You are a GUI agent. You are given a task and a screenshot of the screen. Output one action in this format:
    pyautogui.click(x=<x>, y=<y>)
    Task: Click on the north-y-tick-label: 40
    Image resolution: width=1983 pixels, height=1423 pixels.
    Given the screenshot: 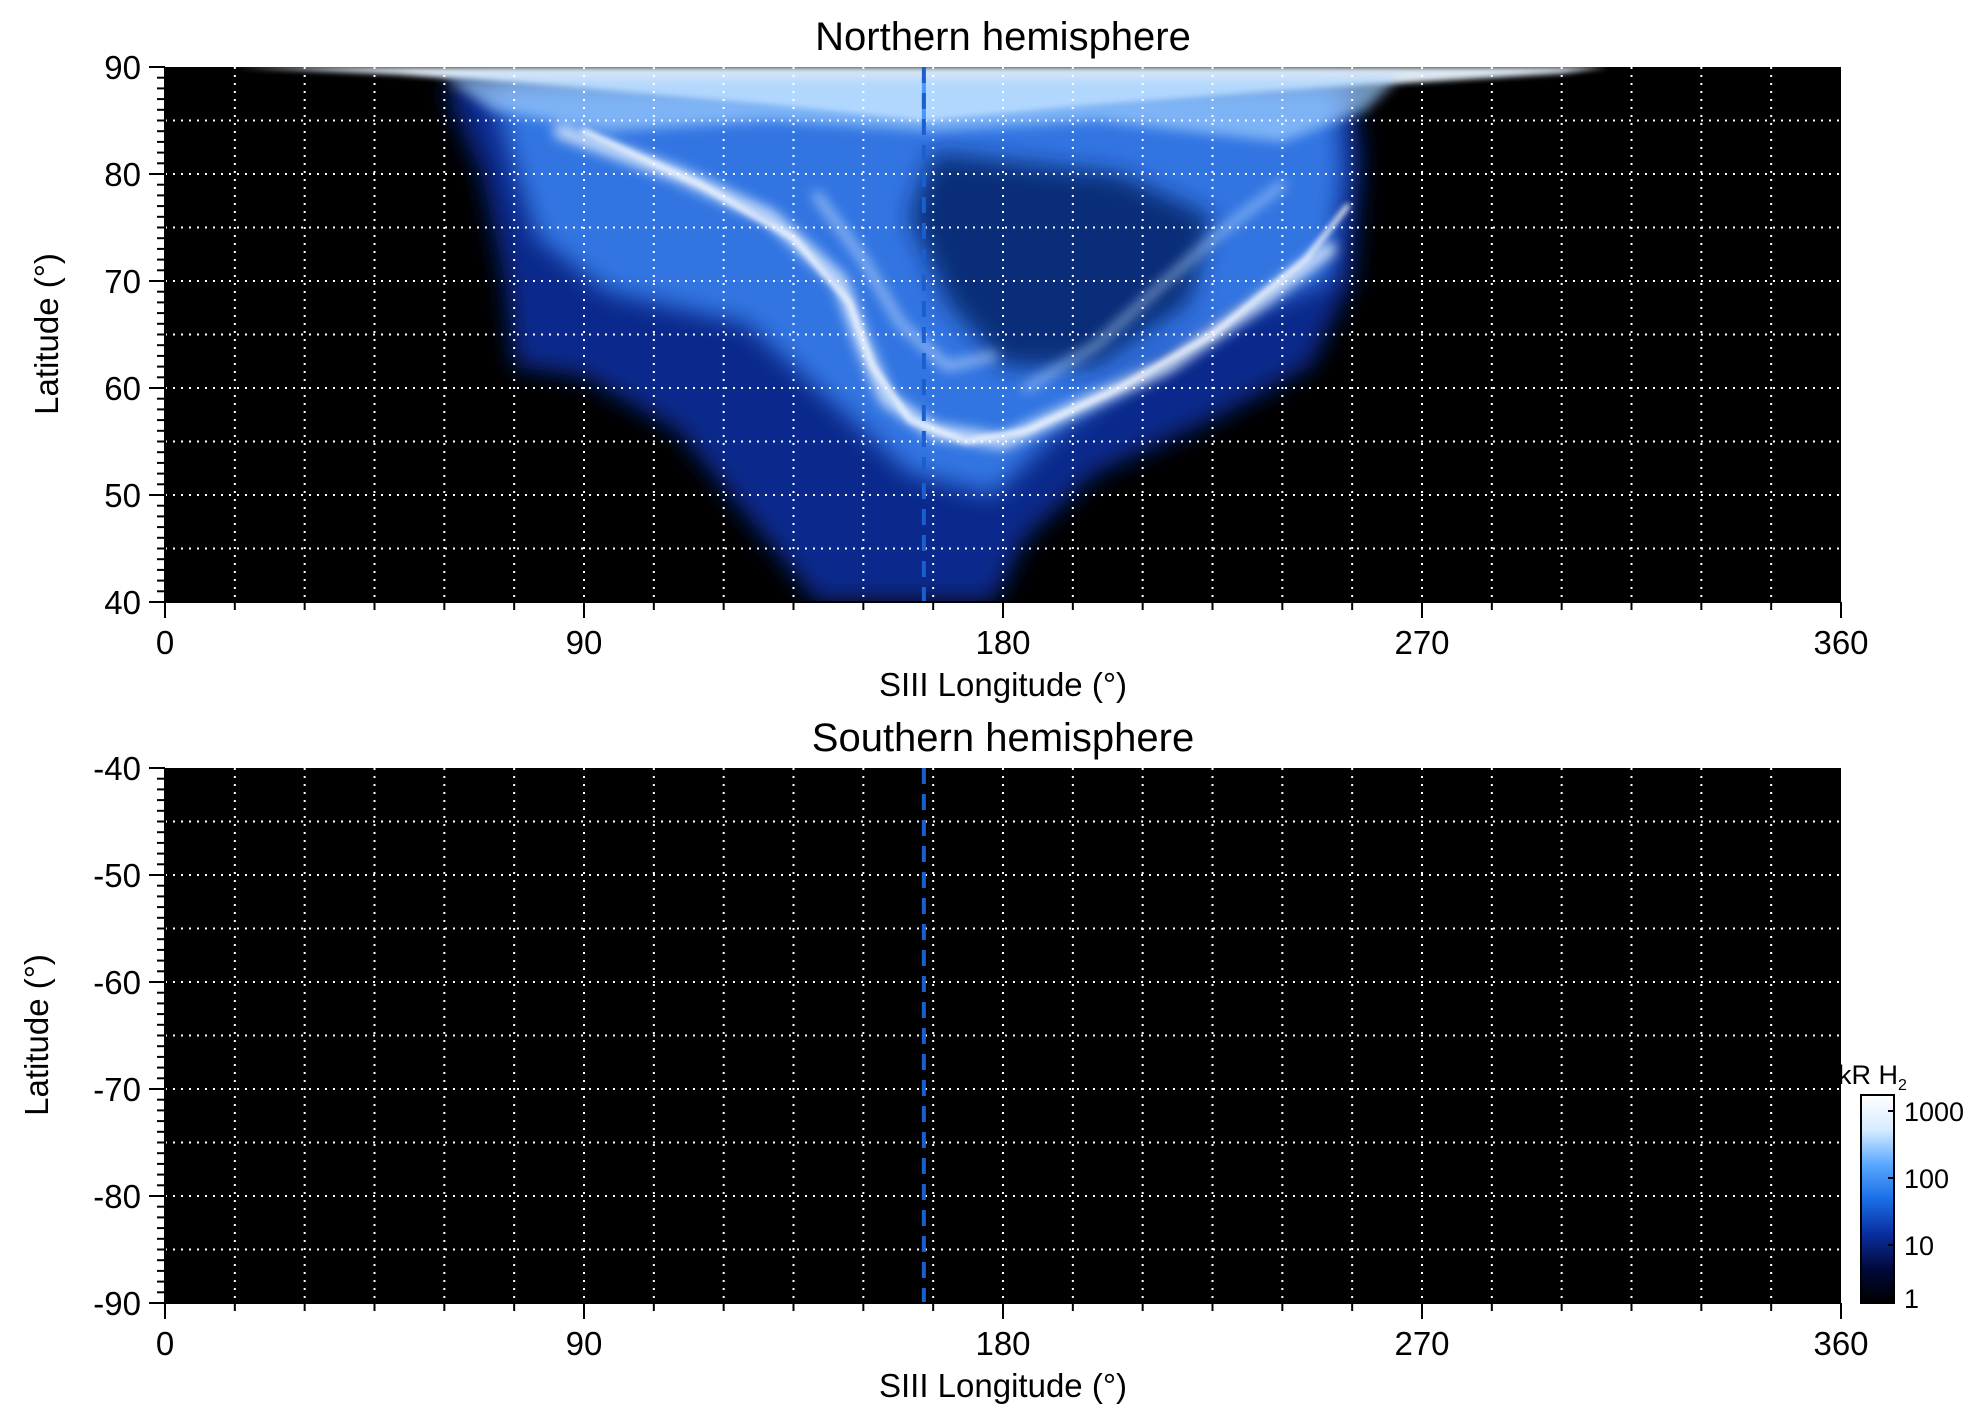 What is the action you would take?
    pyautogui.click(x=122, y=602)
    